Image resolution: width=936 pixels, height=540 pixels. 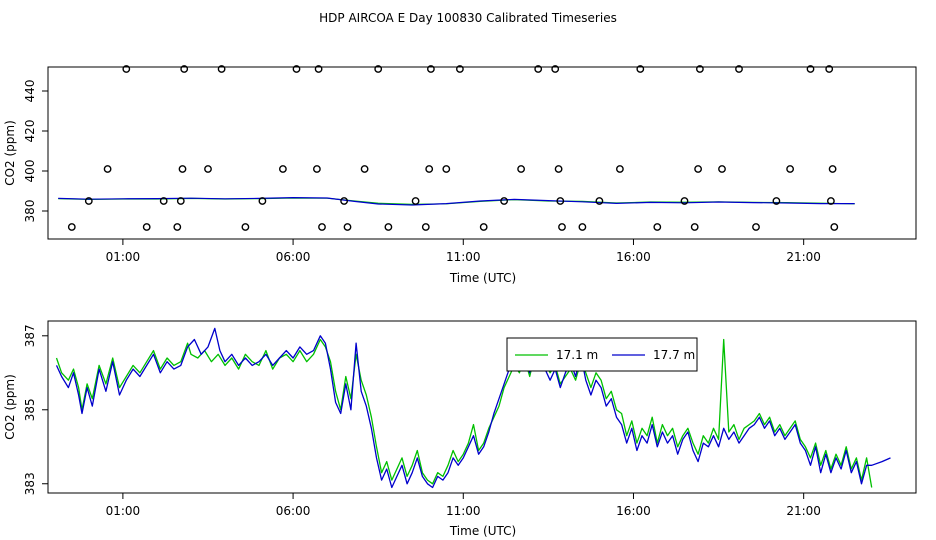 I want to click on bottom-x-axis: 01:00 06:00 11:00 16:00 21:00, so click(x=463, y=505).